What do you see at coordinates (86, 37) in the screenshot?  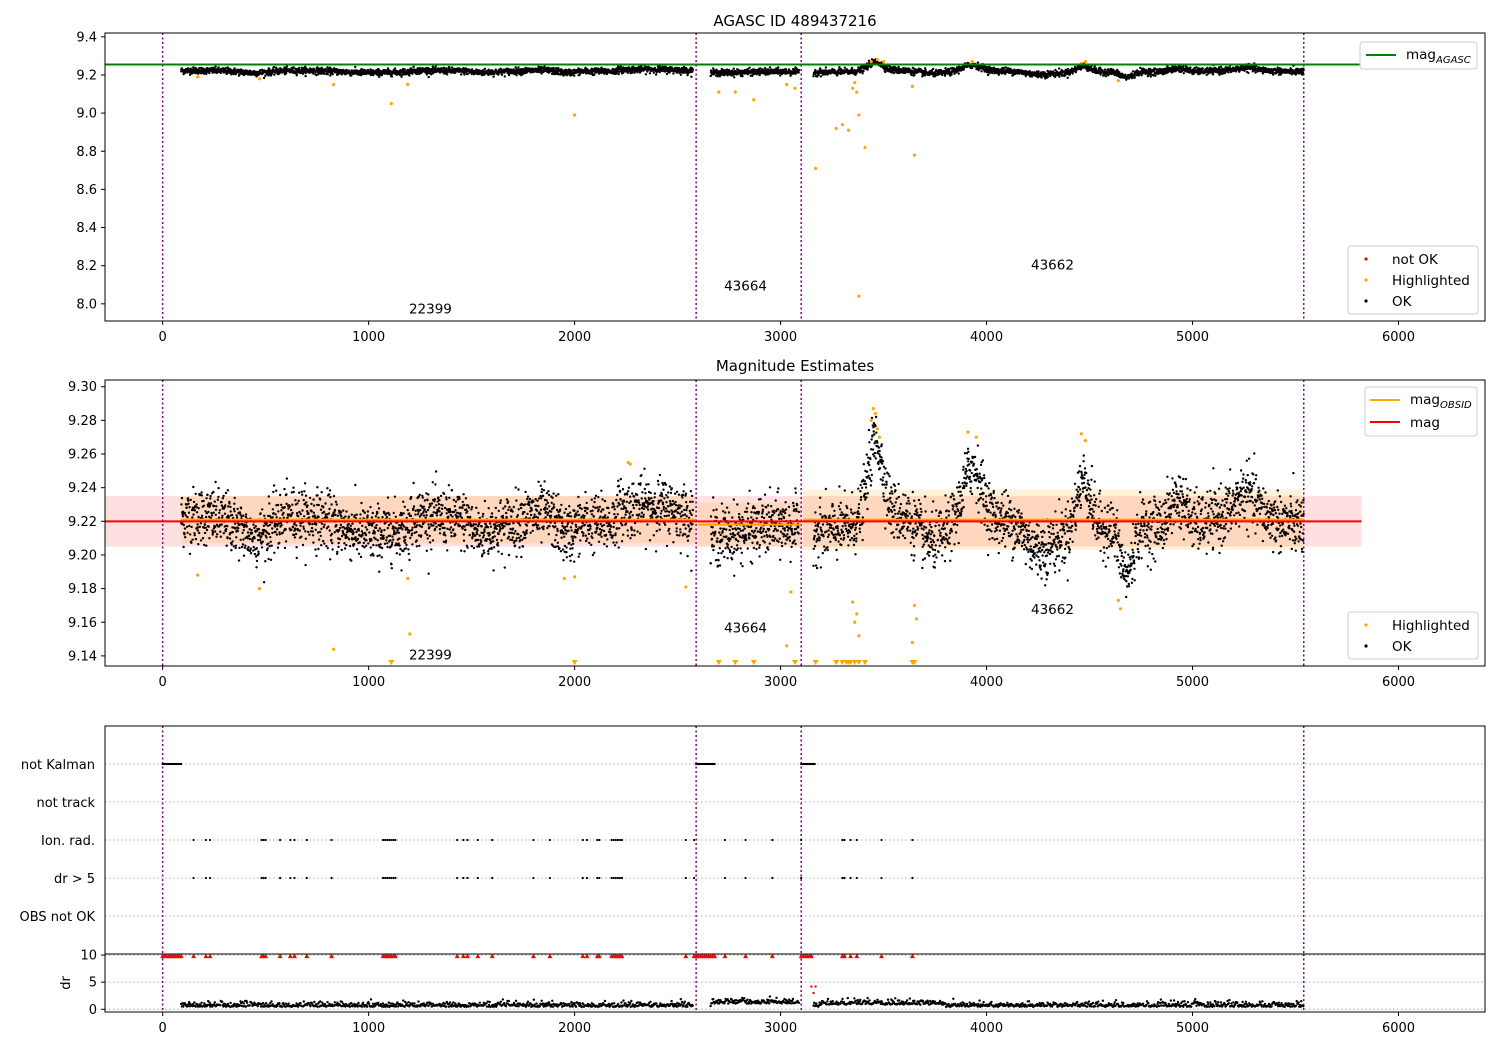 I see `y-tick-label: 9.4` at bounding box center [86, 37].